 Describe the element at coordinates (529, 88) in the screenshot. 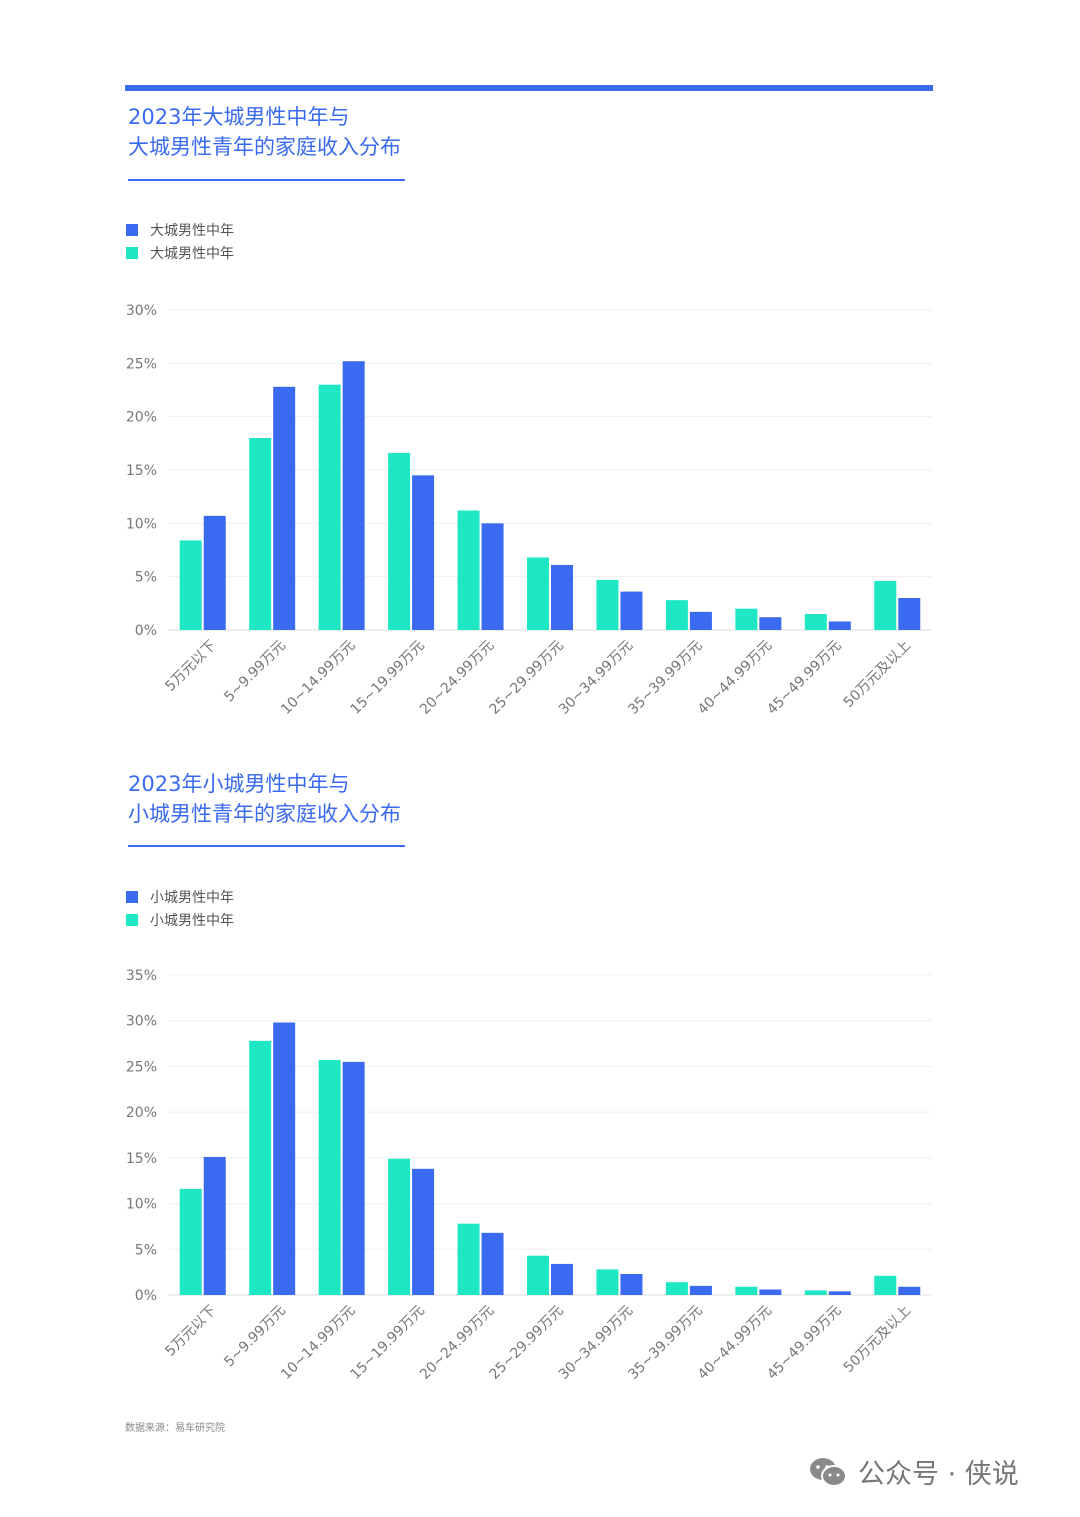

I see `header-accent-bar` at that location.